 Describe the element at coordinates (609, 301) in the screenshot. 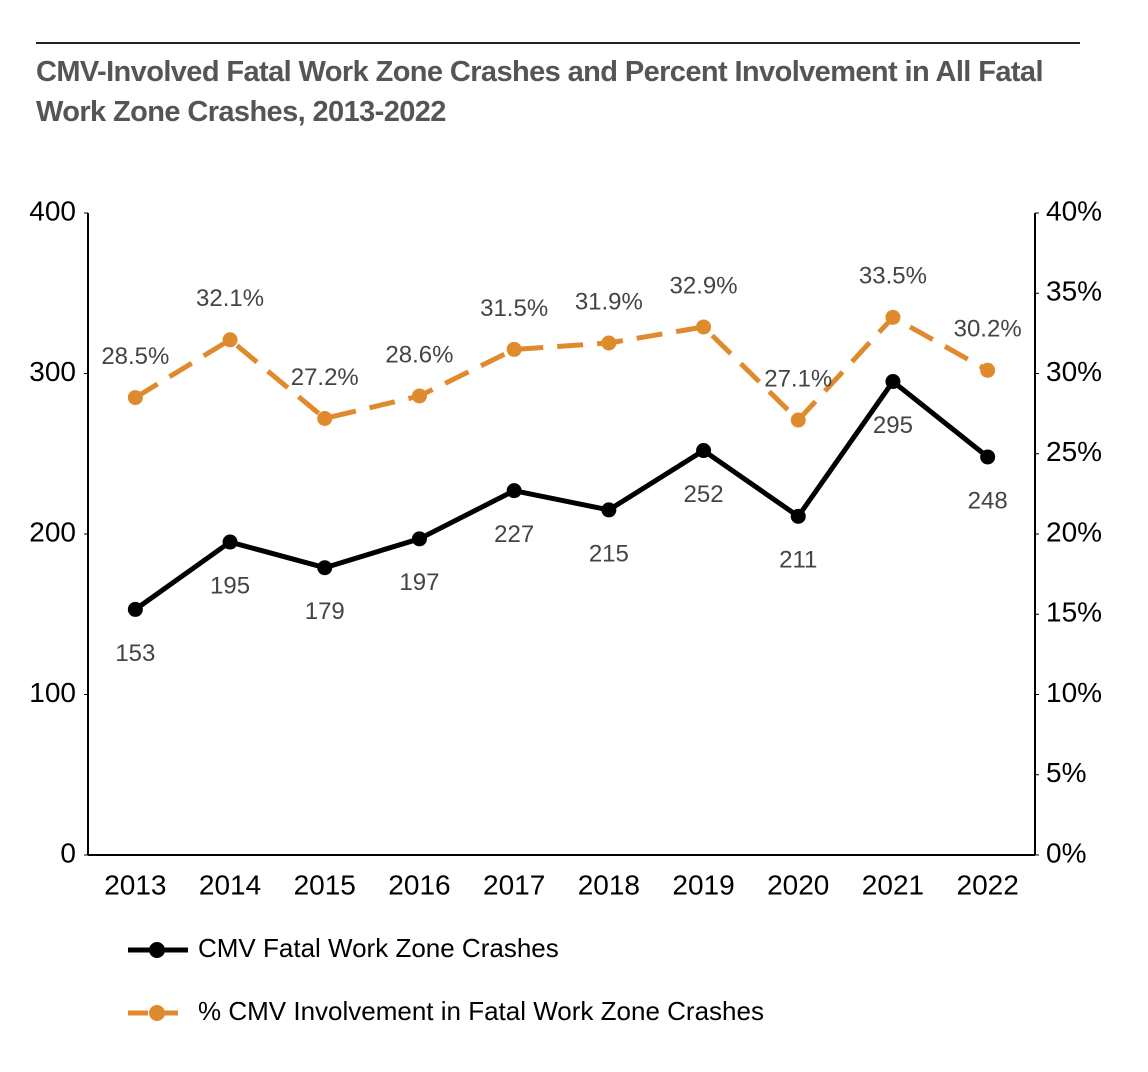

I see `value-label: 31.9%` at that location.